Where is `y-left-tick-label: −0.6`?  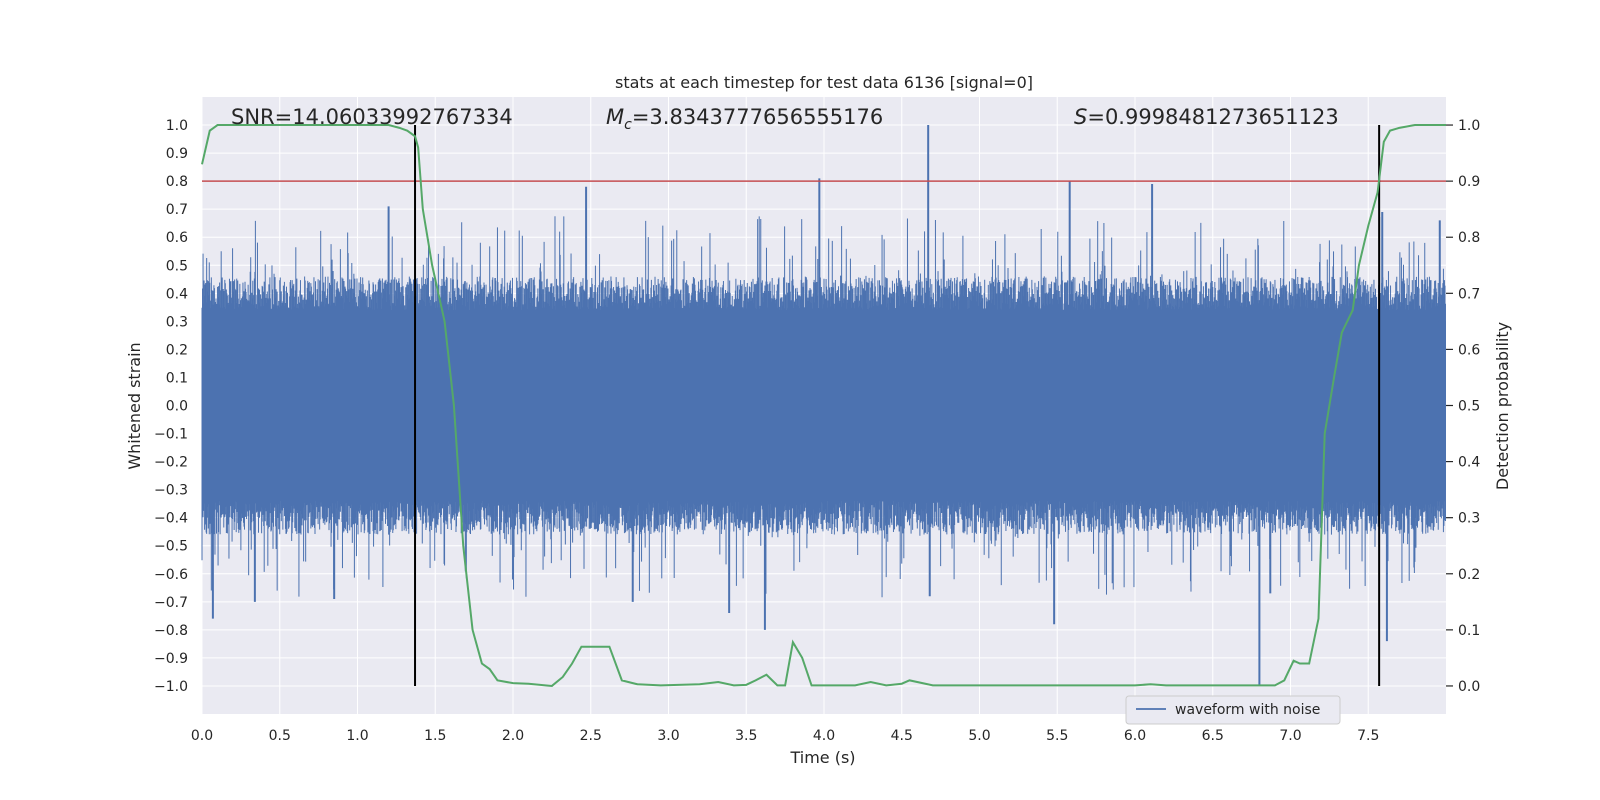 y-left-tick-label: −0.6 is located at coordinates (171, 575).